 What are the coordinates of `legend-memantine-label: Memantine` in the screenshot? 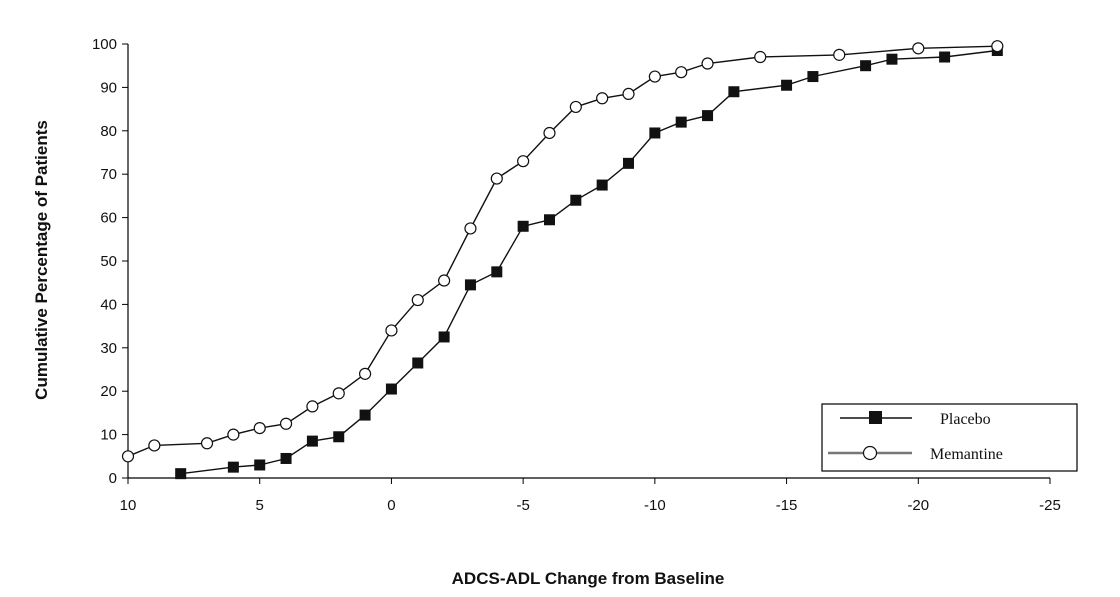 It's located at (966, 454).